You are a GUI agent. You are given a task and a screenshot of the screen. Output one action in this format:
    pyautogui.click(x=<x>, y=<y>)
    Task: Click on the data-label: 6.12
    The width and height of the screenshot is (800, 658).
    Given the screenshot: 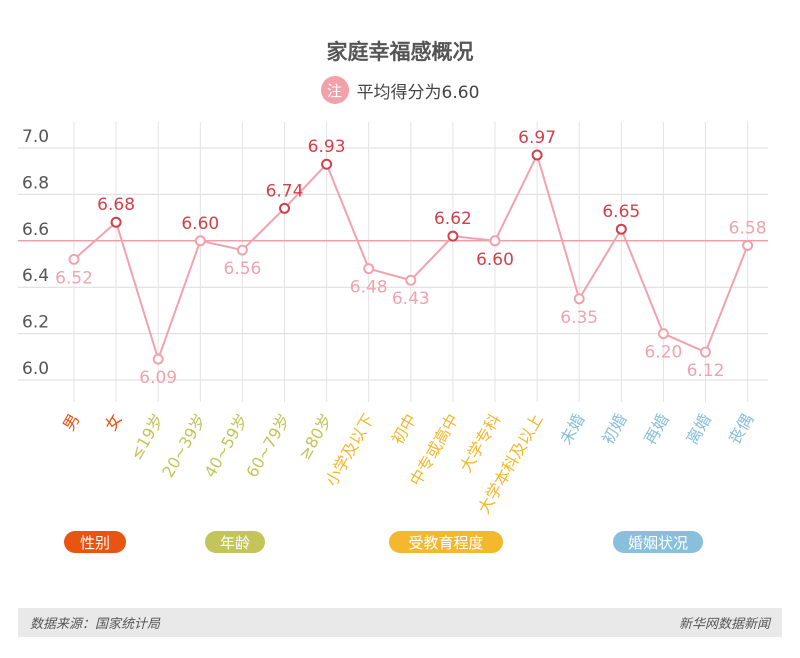 What is the action you would take?
    pyautogui.click(x=706, y=371)
    